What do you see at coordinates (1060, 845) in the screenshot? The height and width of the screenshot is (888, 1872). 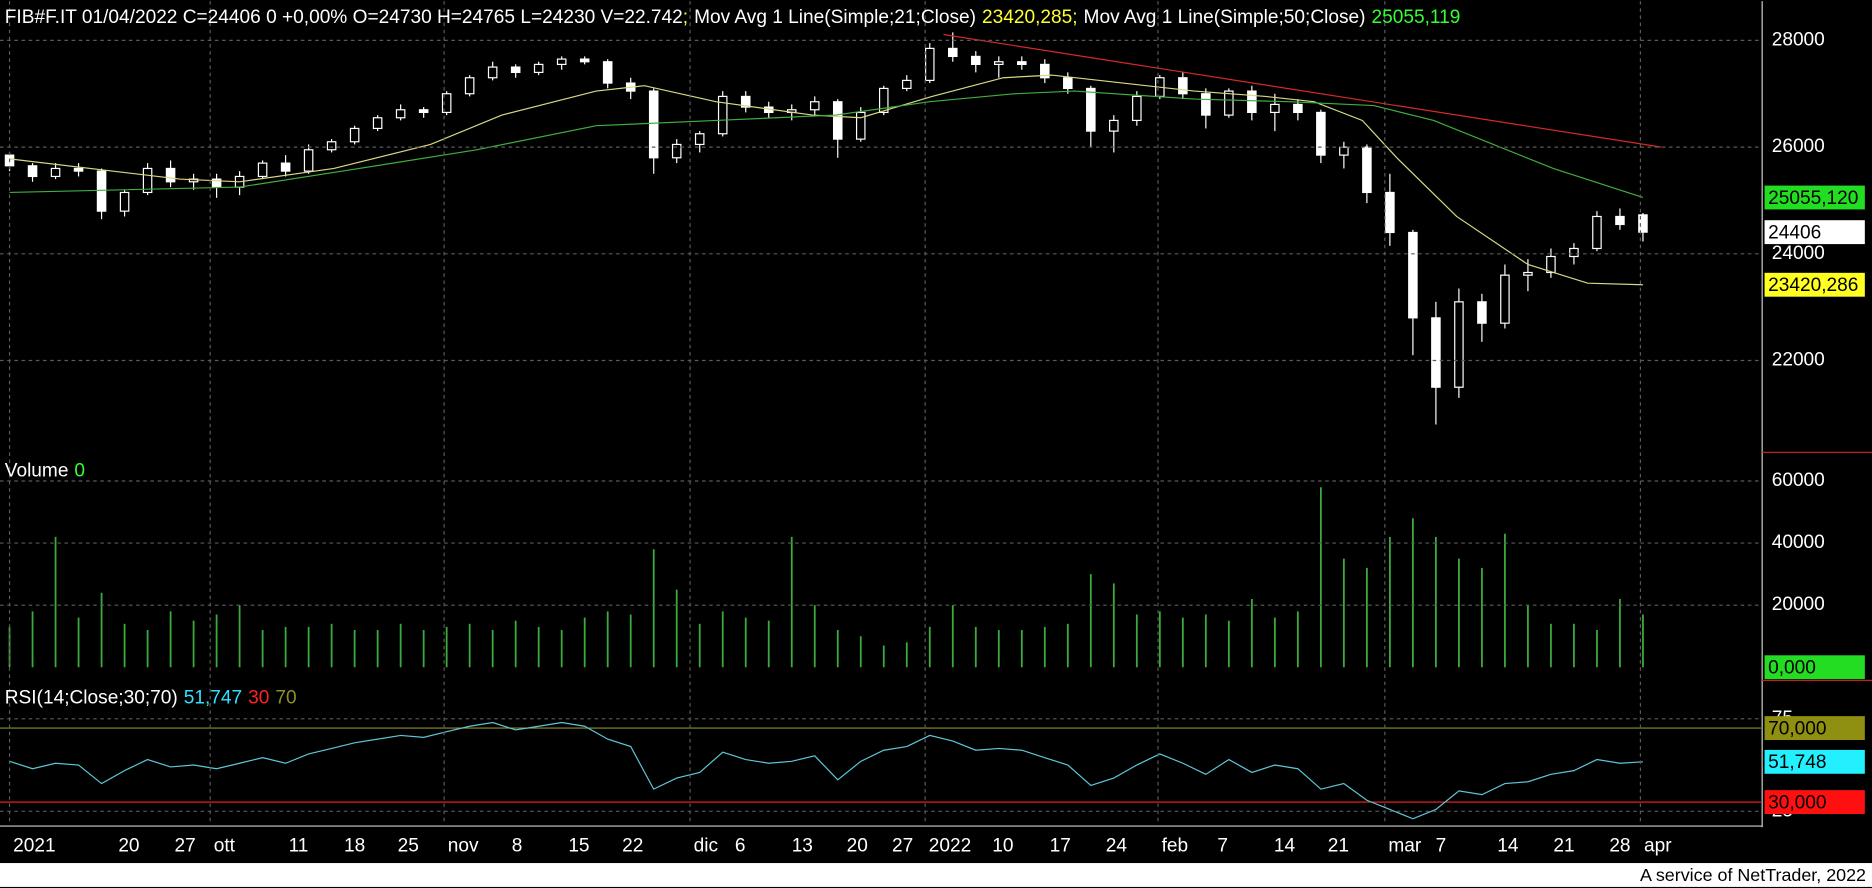 I see `x-tick-label: 17` at bounding box center [1060, 845].